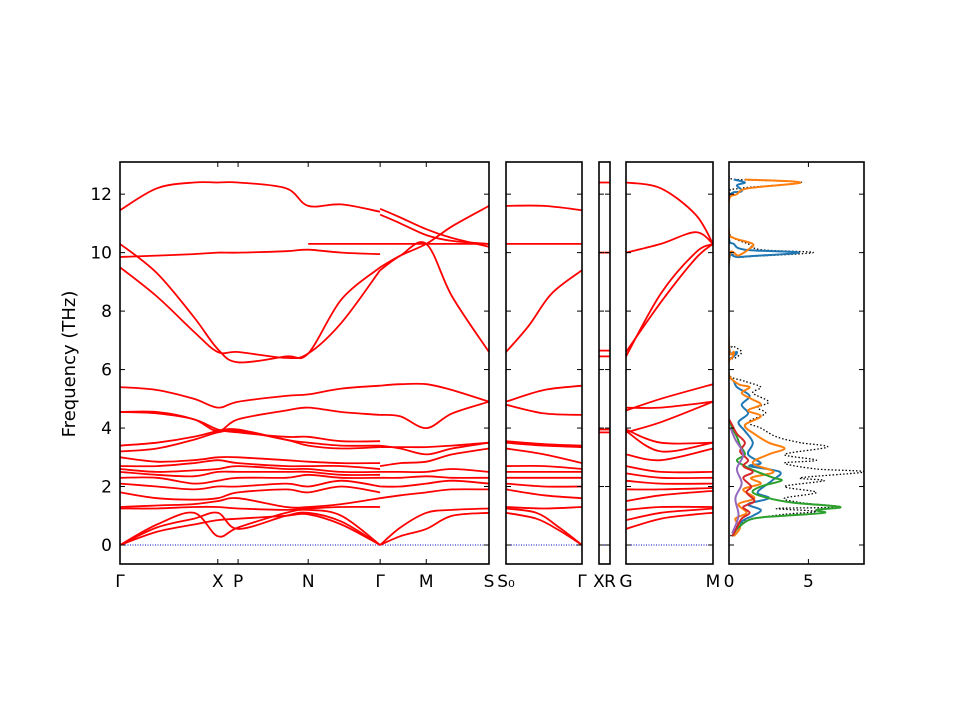 Image resolution: width=960 pixels, height=720 pixels. Describe the element at coordinates (106, 546) in the screenshot. I see `y-tick-label: 0` at that location.